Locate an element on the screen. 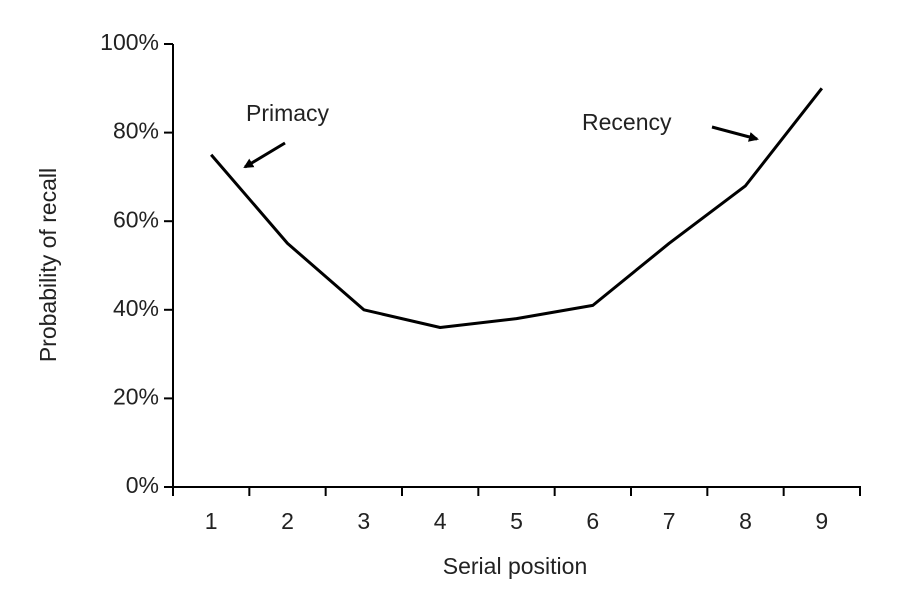 The height and width of the screenshot is (599, 906). x-tick-label: 5 is located at coordinates (516, 521).